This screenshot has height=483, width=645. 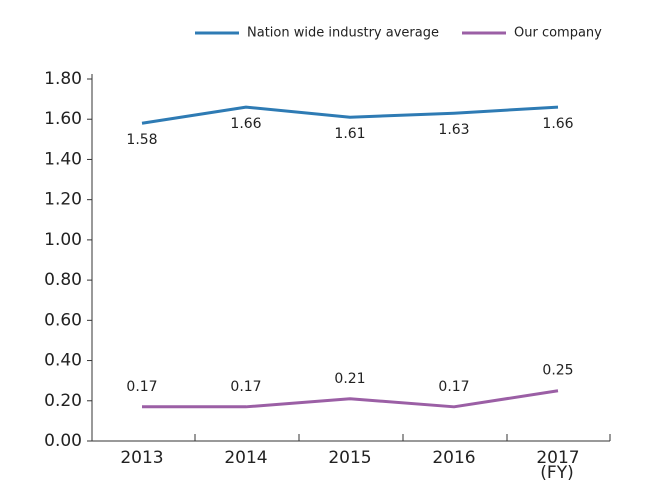 What do you see at coordinates (63, 280) in the screenshot?
I see `y-tick-label: 0.80` at bounding box center [63, 280].